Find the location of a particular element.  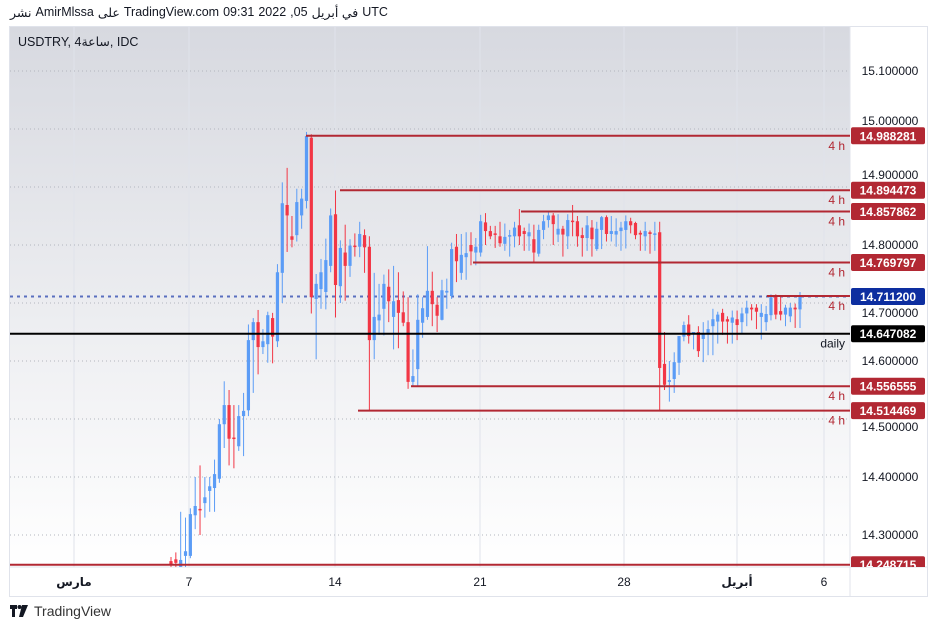

level-price-label: 14.556555 is located at coordinates (888, 386).